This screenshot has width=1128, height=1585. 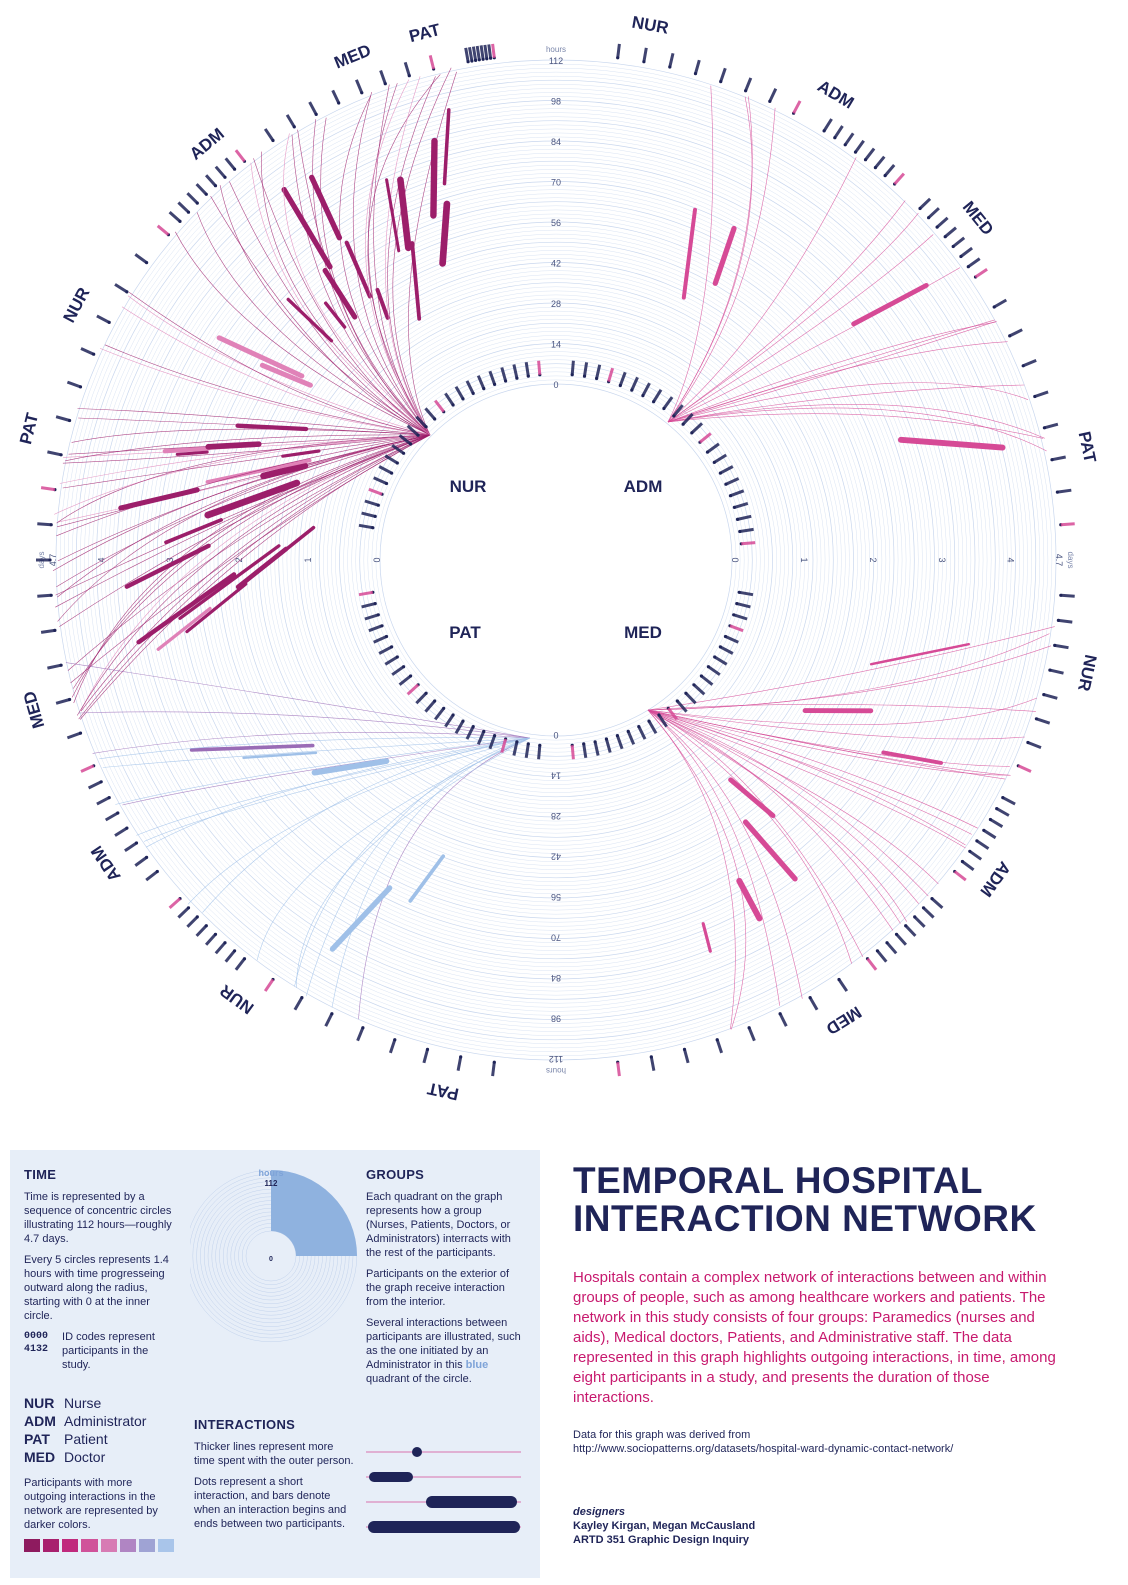 I want to click on day-tick-left: 0, so click(x=377, y=559).